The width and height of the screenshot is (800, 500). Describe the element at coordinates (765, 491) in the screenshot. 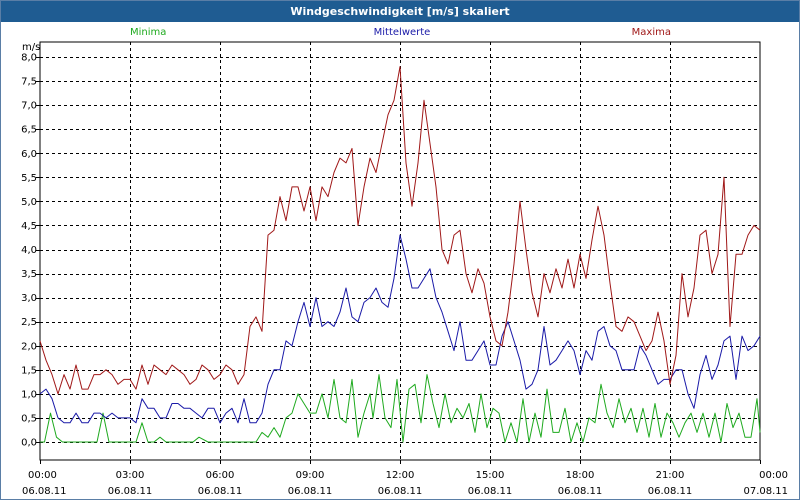

I see `x-tick-date-8: 07.08.11` at that location.